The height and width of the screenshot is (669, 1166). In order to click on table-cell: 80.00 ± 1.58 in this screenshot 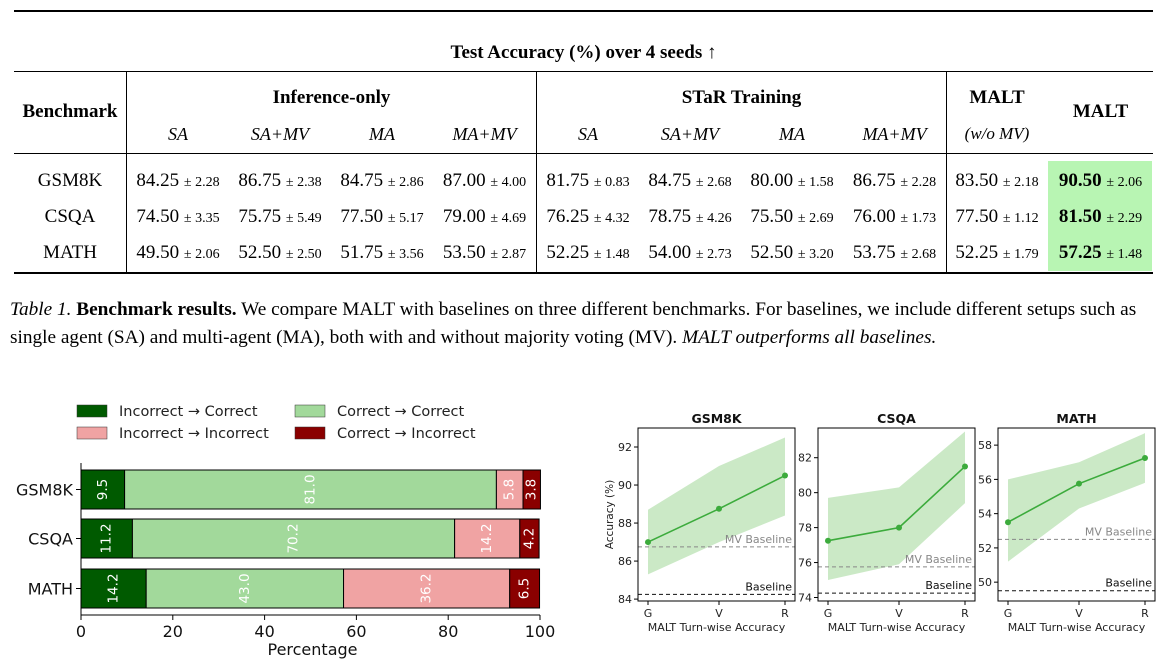, I will do `click(792, 181)`.